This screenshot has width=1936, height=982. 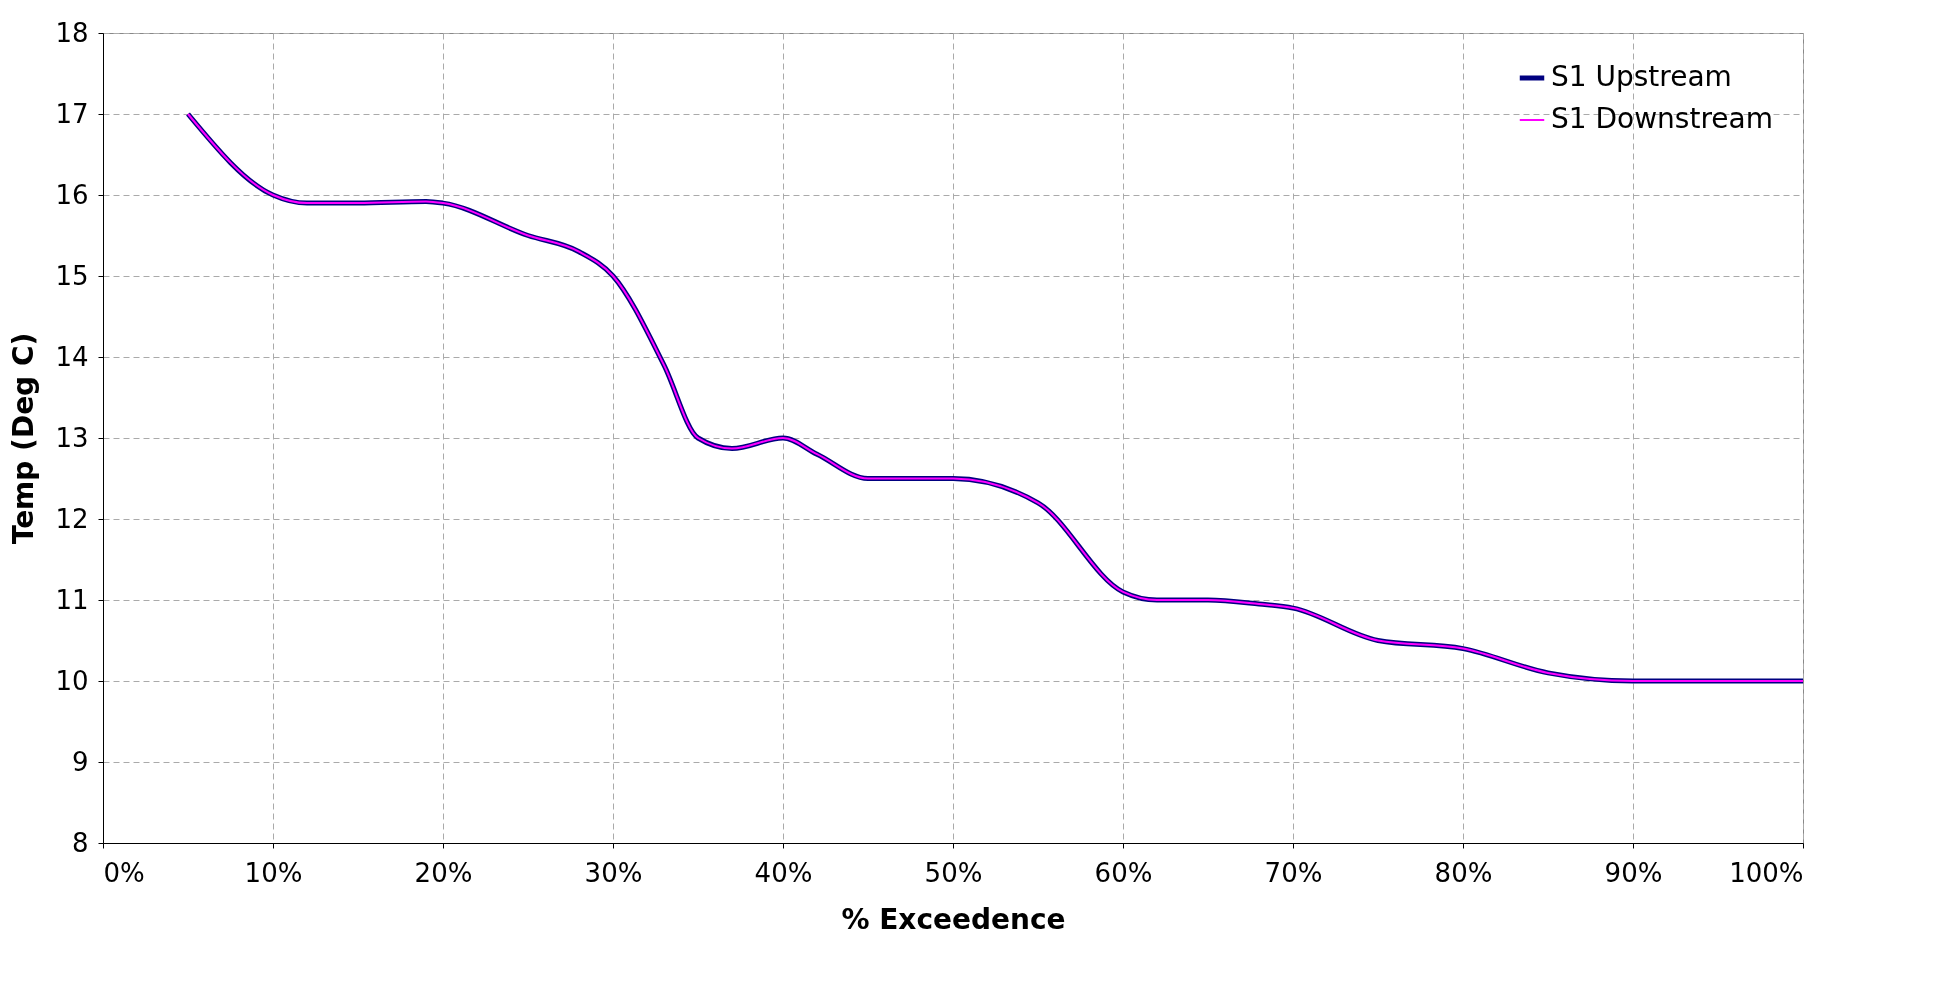 What do you see at coordinates (72, 275) in the screenshot?
I see `y-tick-label: 15` at bounding box center [72, 275].